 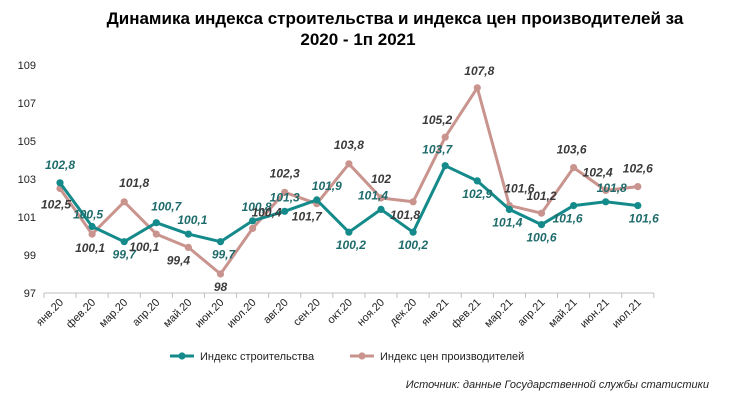 What do you see at coordinates (192, 220) in the screenshot?
I see `data-label-0: 100,1` at bounding box center [192, 220].